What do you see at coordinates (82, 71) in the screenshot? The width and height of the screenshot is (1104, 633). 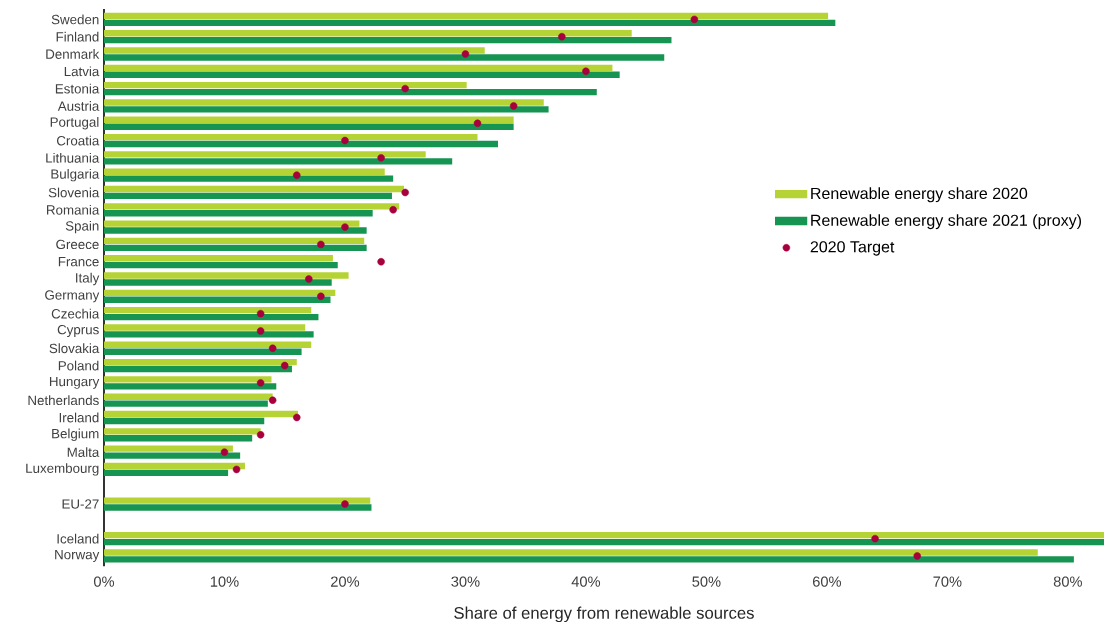 I see `y-tick-label: Latvia` at bounding box center [82, 71].